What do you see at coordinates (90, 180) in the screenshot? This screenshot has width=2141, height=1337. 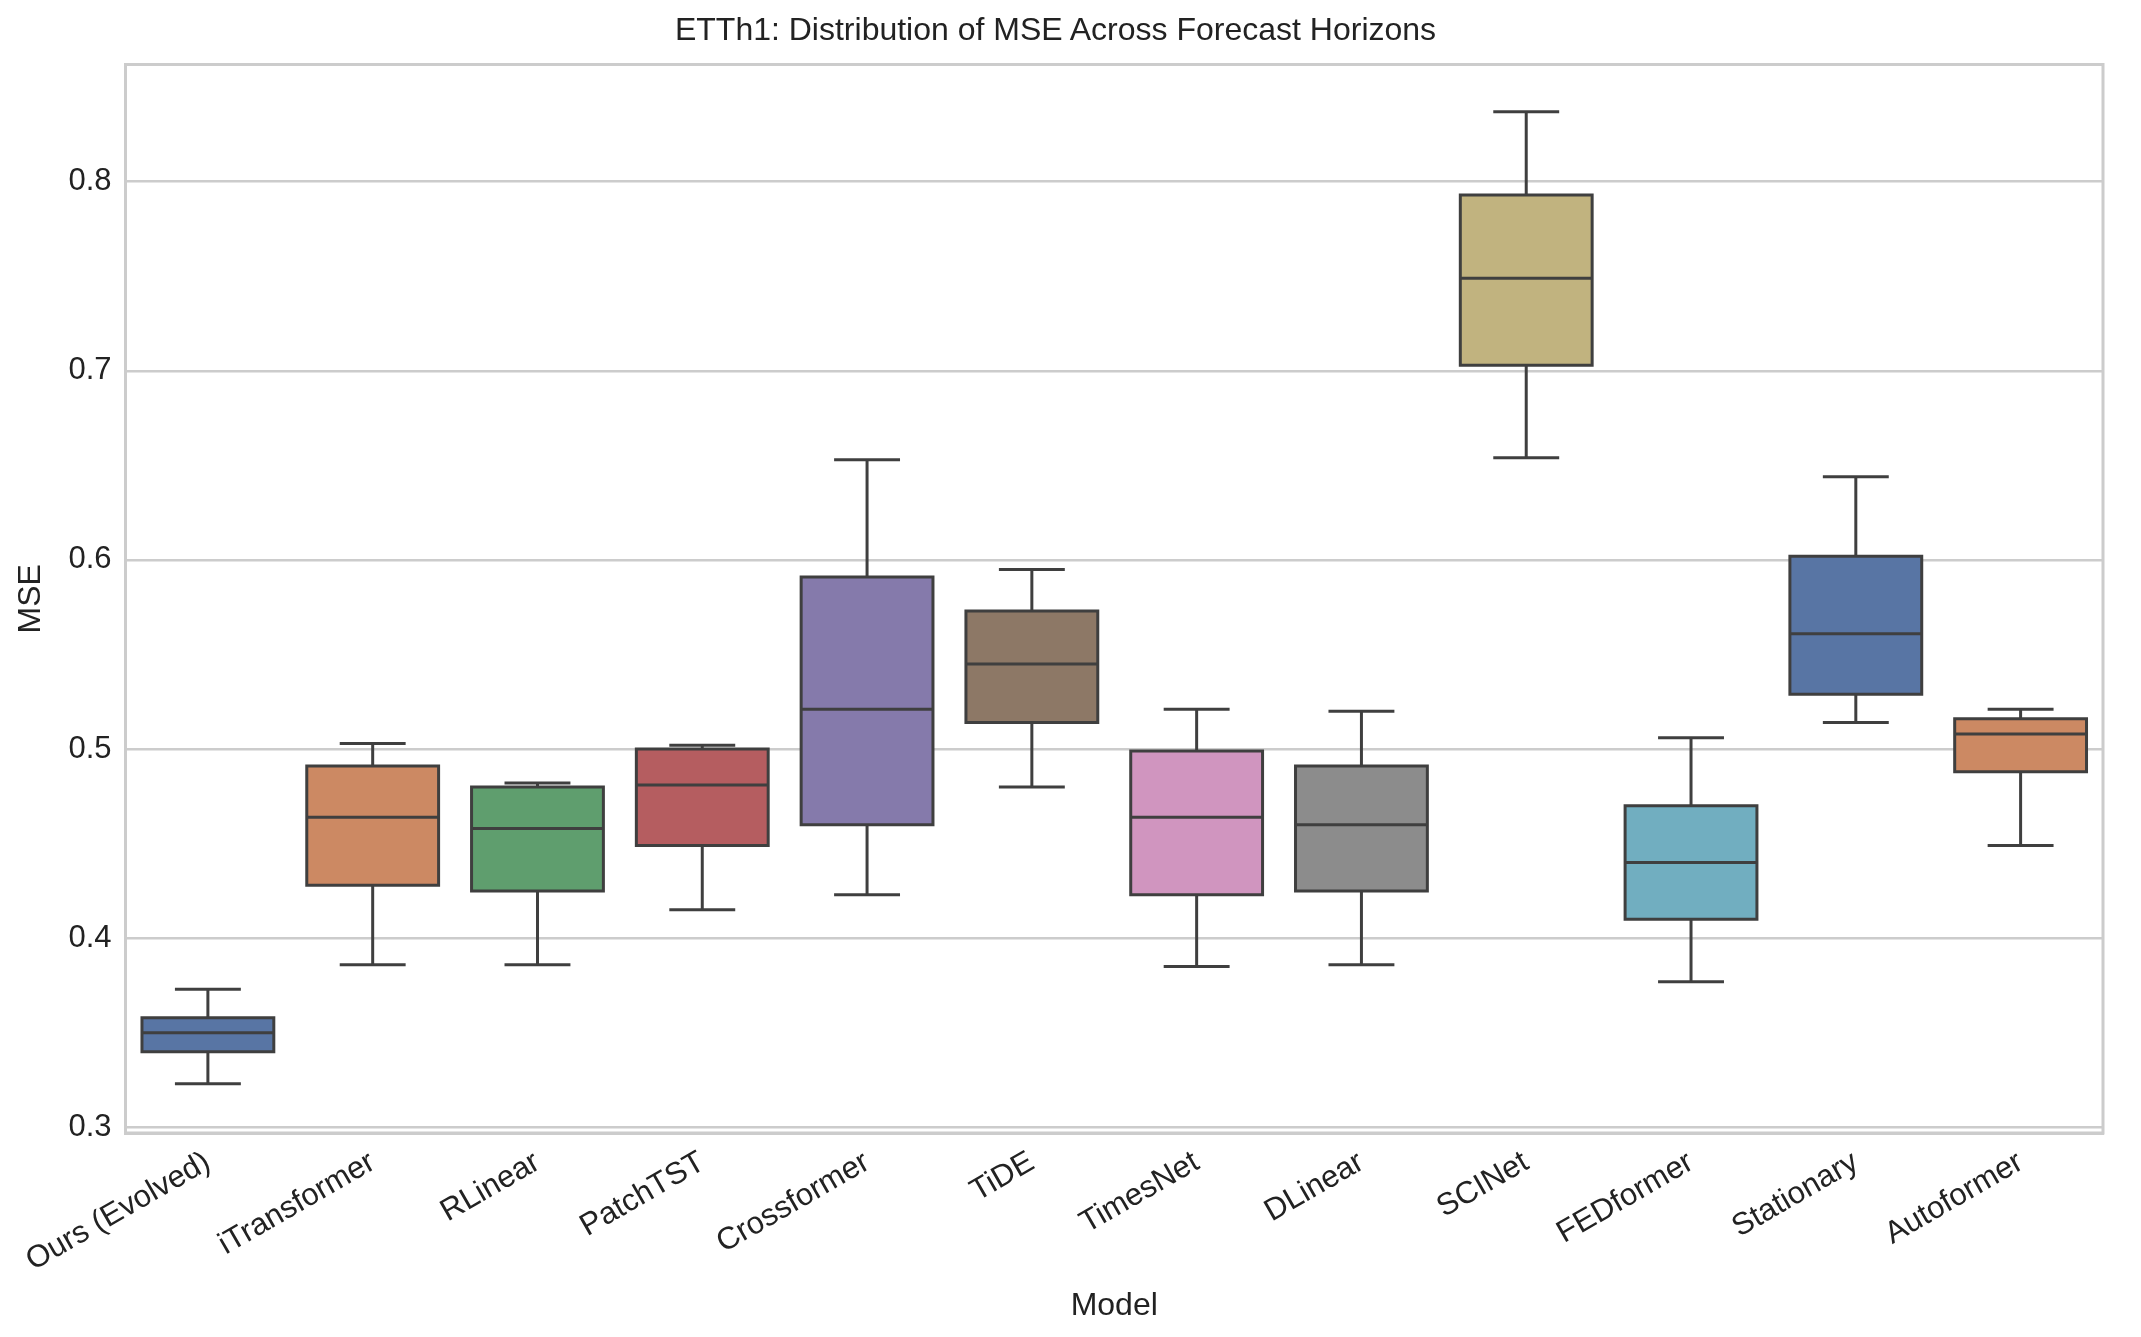 I see `y-tick-label: 0.8` at bounding box center [90, 180].